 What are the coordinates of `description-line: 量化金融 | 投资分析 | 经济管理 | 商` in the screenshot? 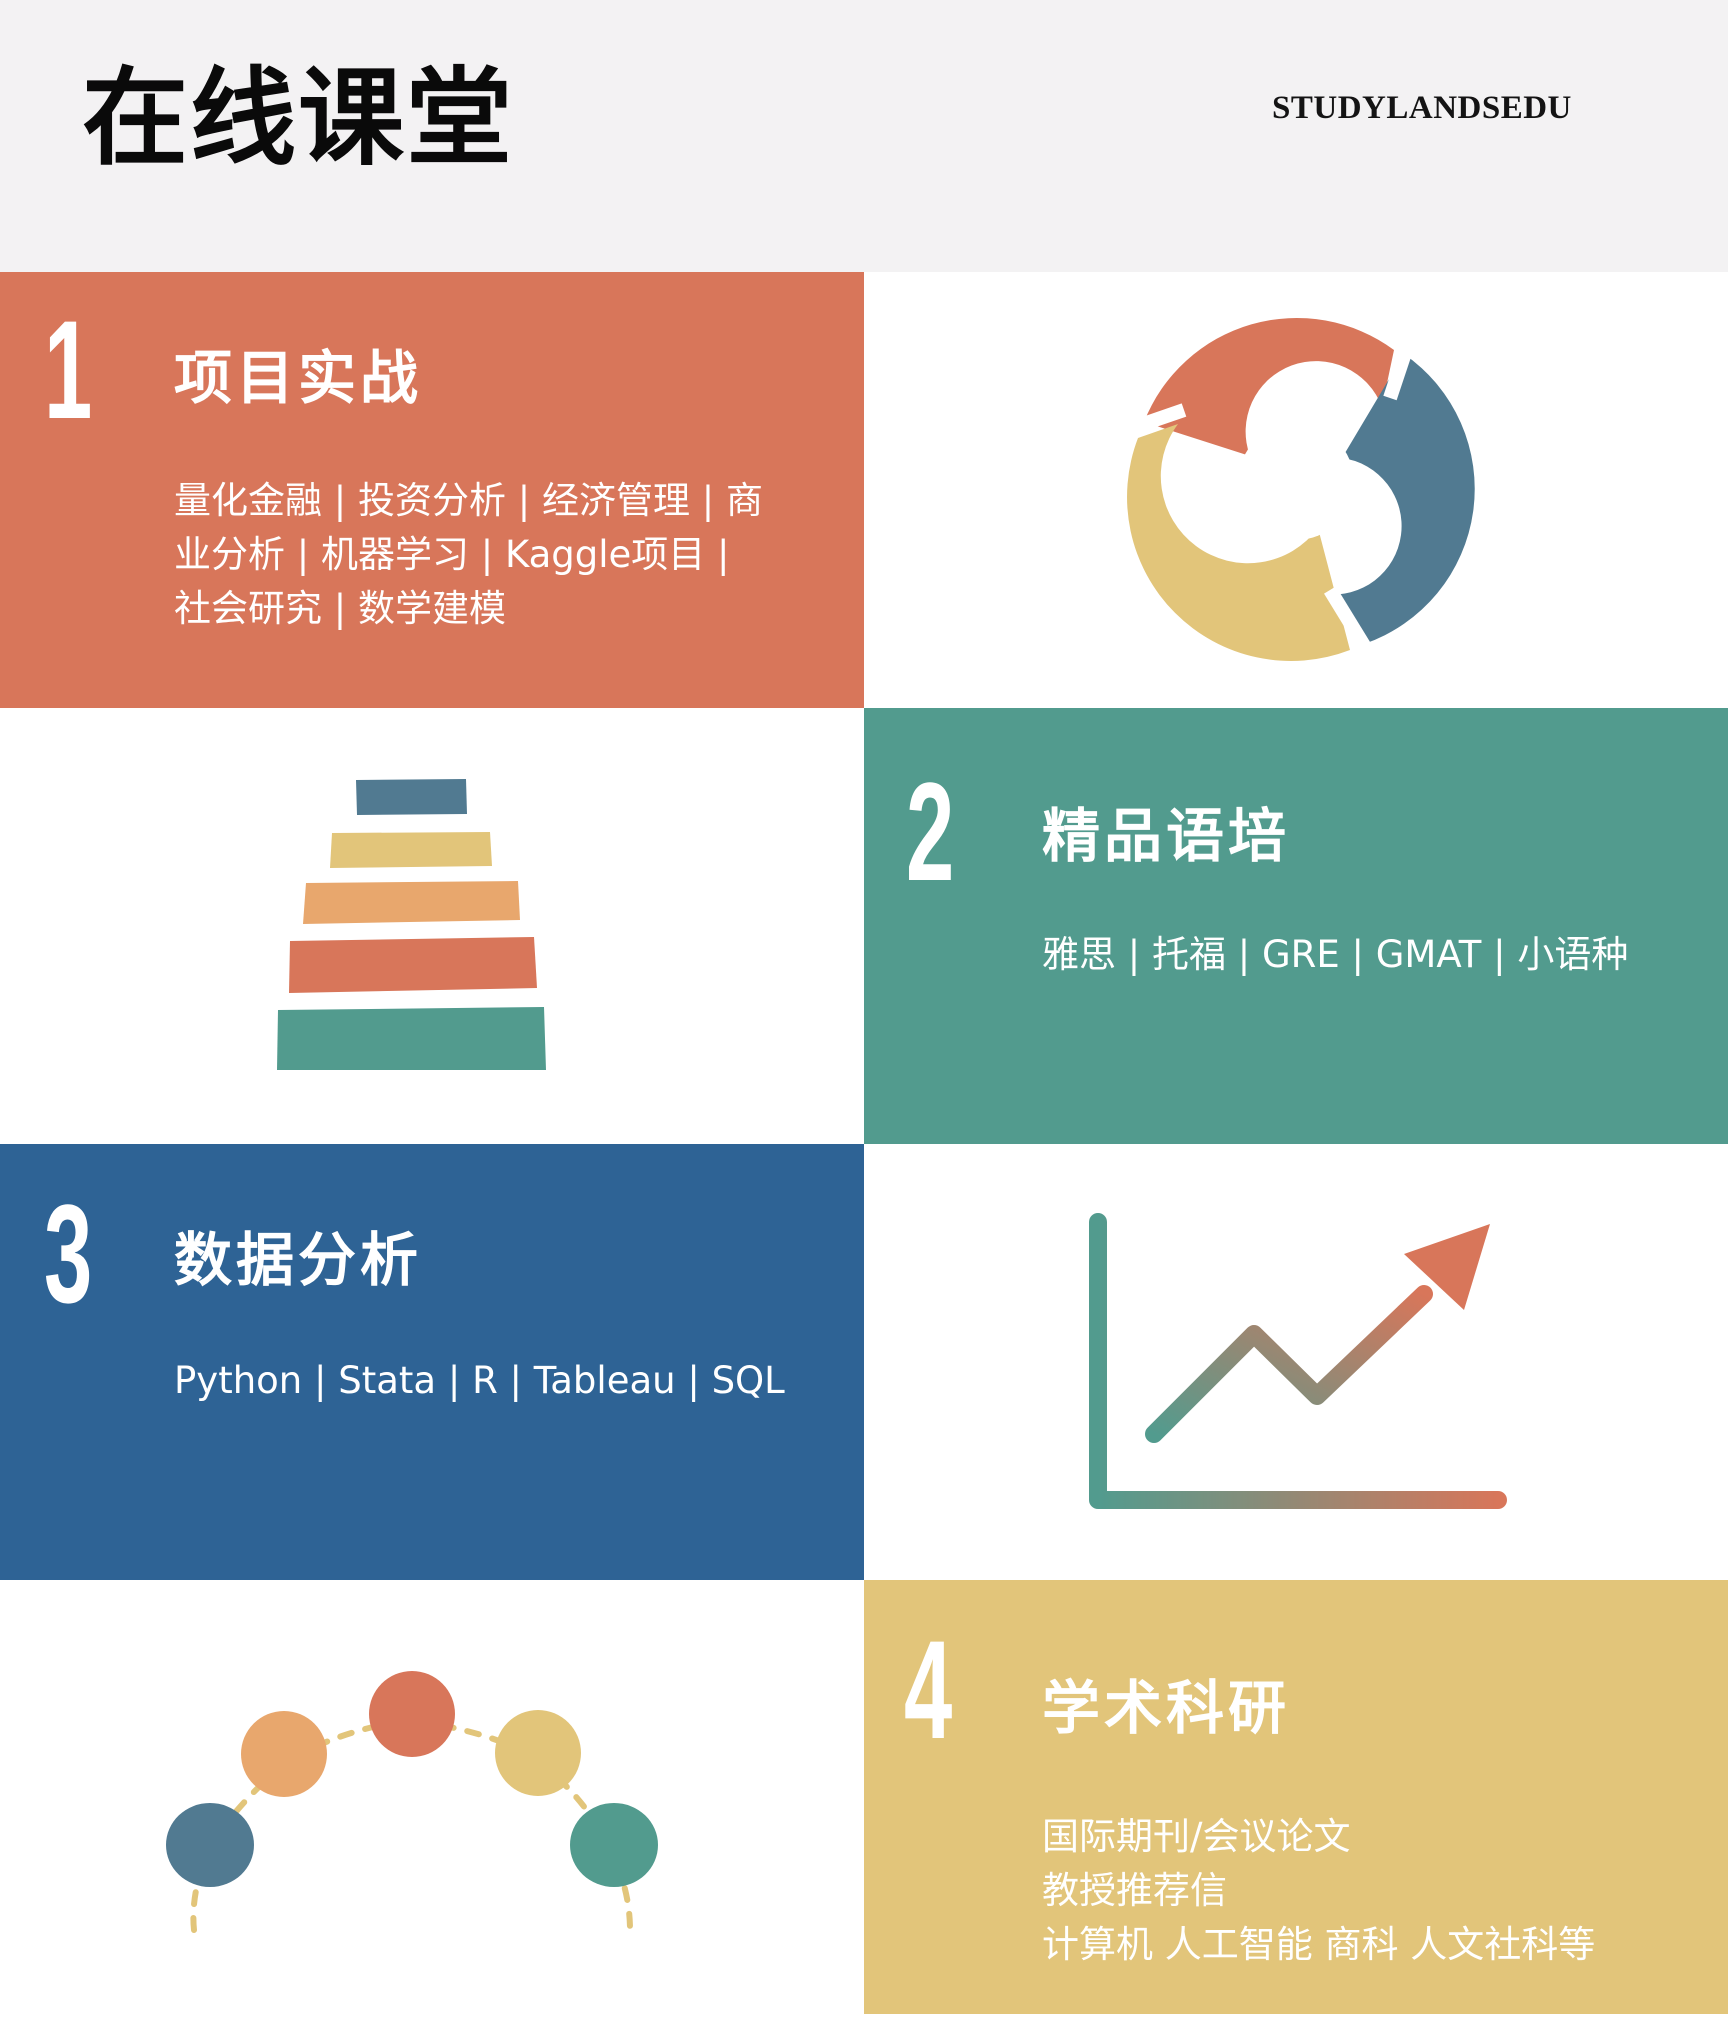 It's located at (468, 500).